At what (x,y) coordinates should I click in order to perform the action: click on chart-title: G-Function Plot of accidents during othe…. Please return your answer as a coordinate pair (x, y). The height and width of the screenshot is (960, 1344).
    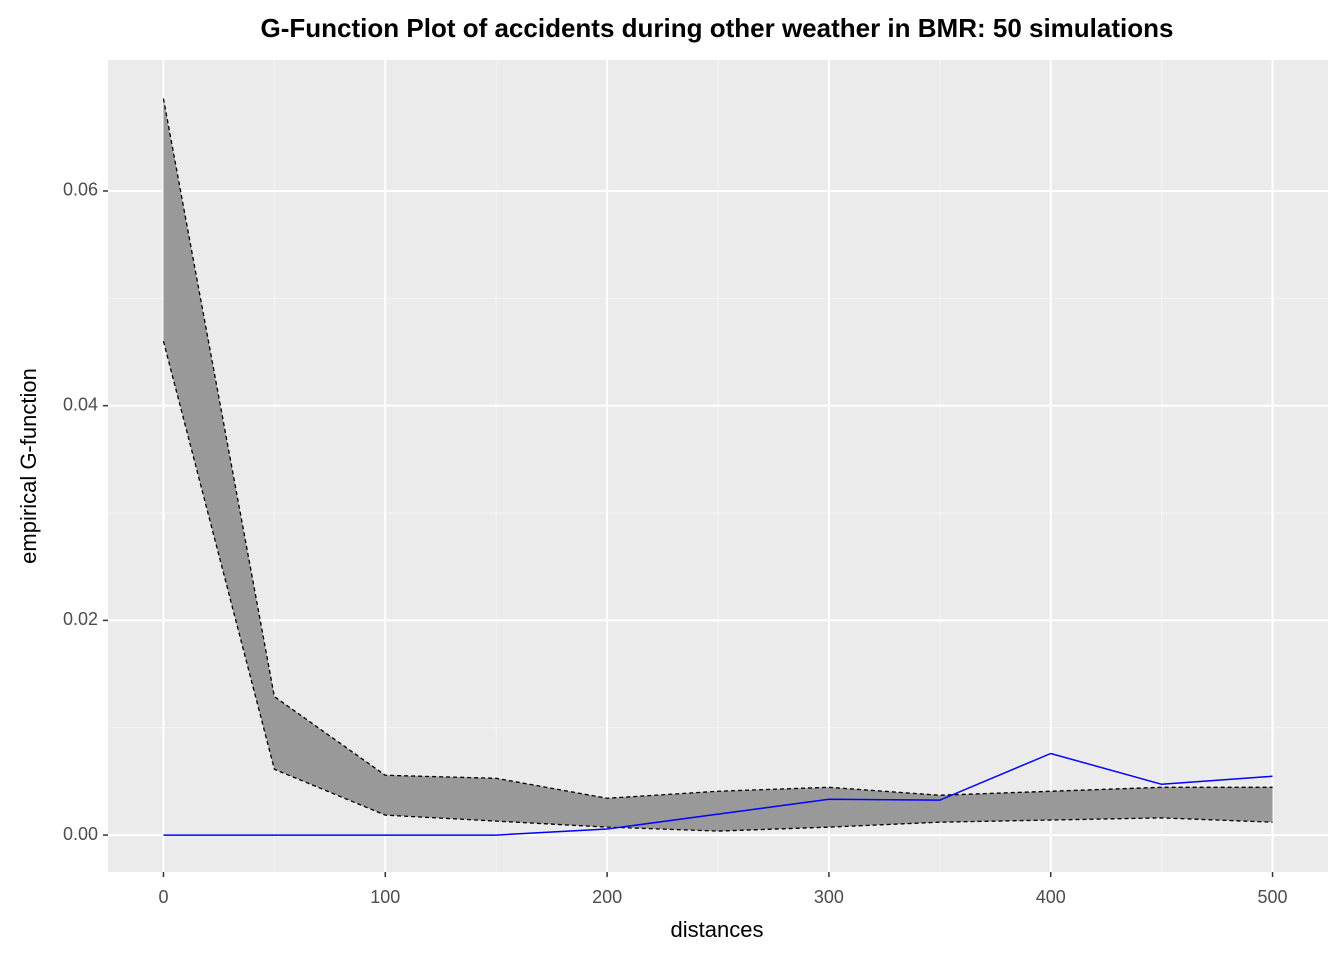
    Looking at the image, I should click on (717, 28).